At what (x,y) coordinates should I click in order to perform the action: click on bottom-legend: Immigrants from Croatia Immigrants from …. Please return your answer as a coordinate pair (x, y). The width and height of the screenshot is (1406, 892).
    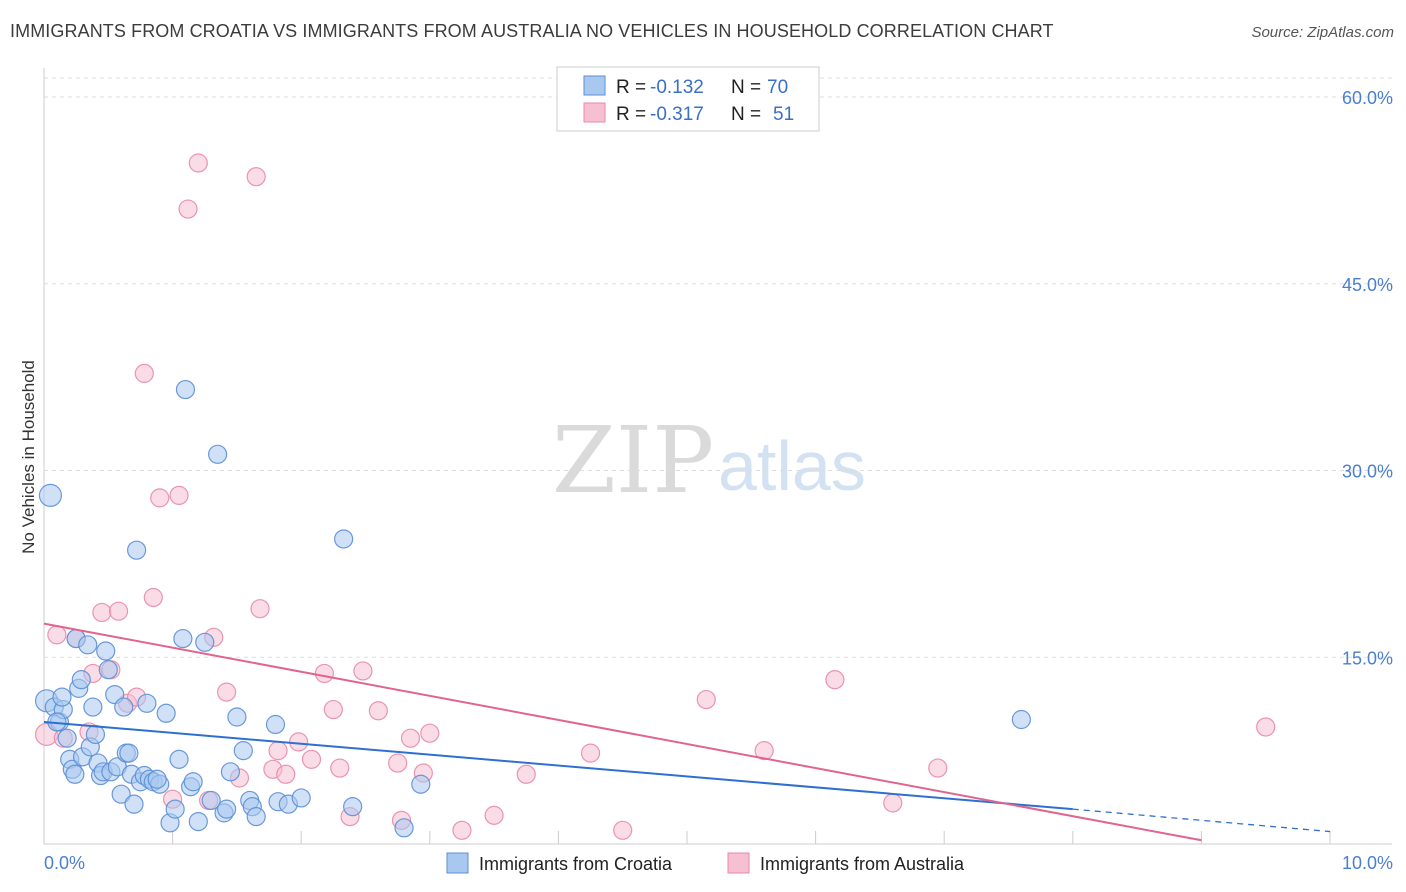
    Looking at the image, I should click on (705, 863).